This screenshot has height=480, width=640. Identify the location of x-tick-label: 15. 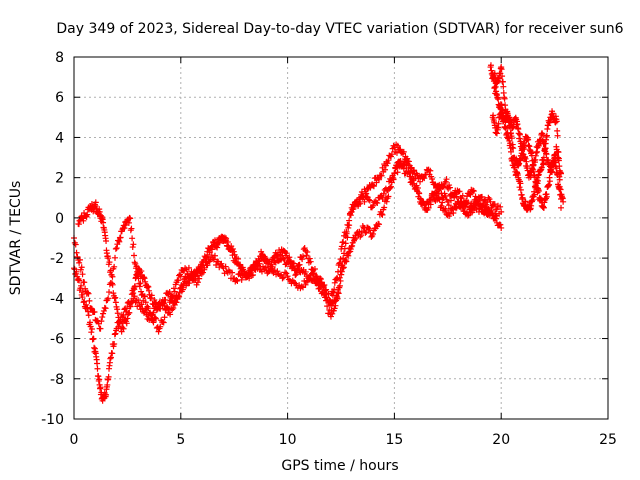
(394, 440).